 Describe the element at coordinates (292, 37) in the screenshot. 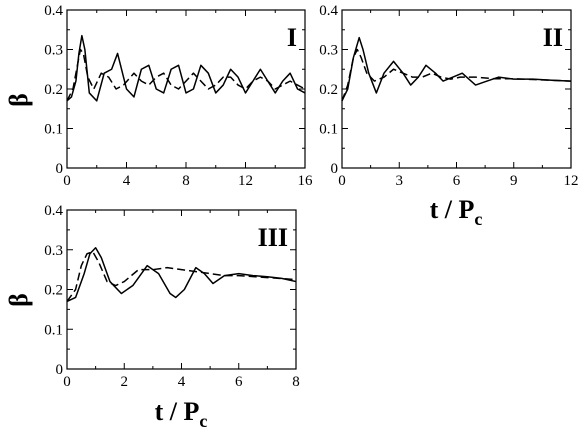

I see `panel-label: I` at that location.